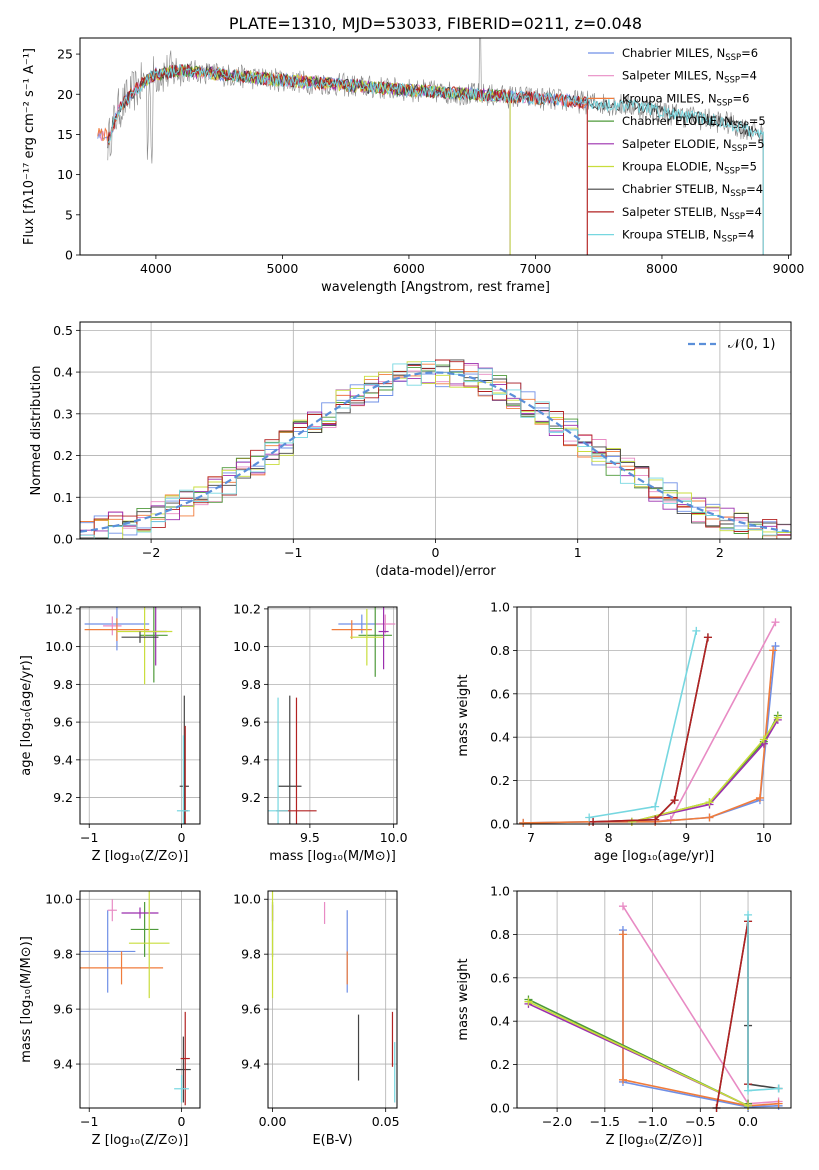  What do you see at coordinates (26, 999) in the screenshot?
I see `y-axis-label: mass [log₁₀(M/M⊙)]` at bounding box center [26, 999].